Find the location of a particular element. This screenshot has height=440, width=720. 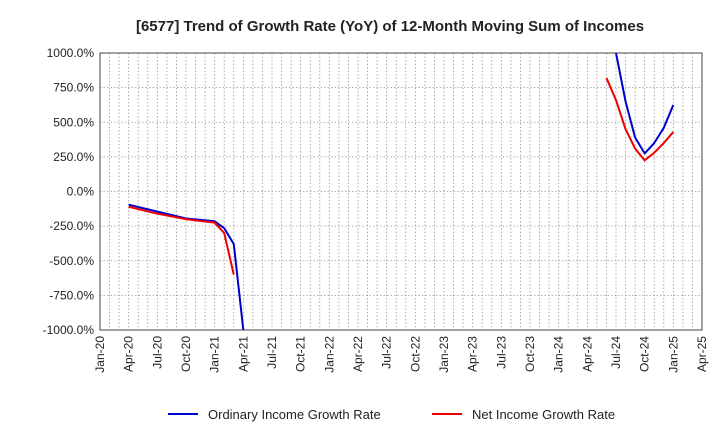

x-tick-label: Oct-23 is located at coordinates (530, 354).